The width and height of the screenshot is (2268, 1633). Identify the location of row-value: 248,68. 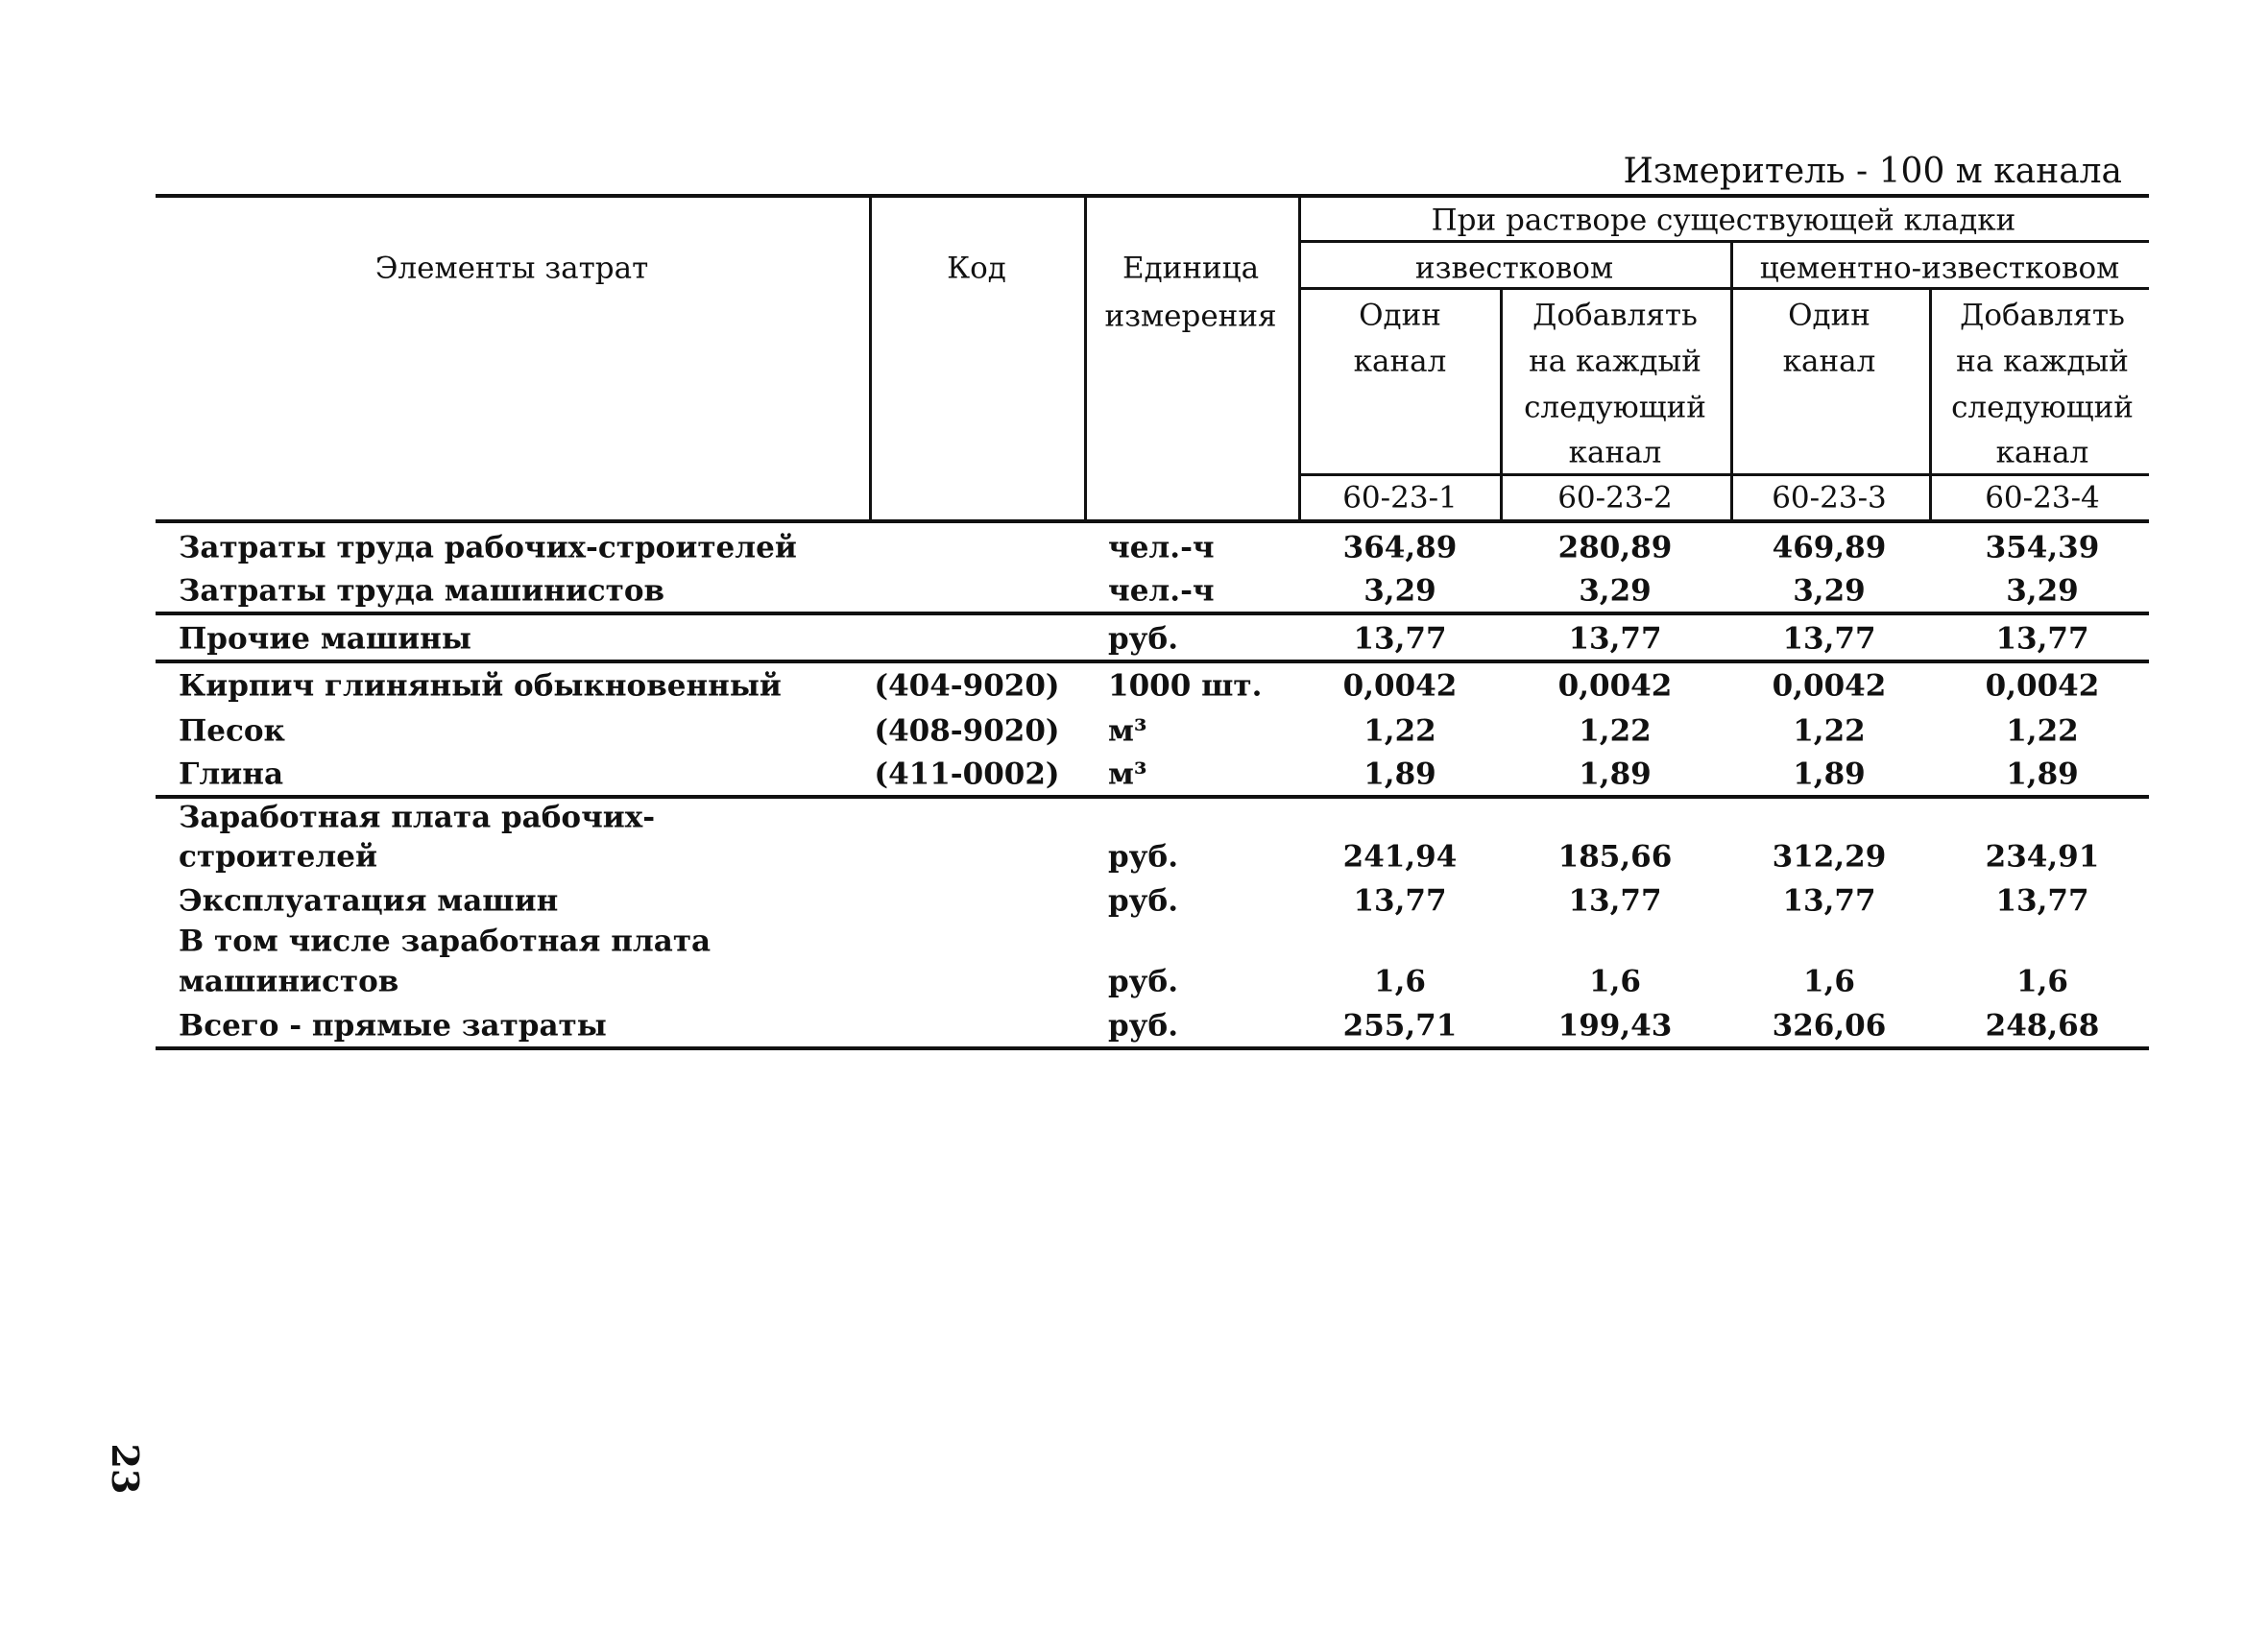
(2042, 1026).